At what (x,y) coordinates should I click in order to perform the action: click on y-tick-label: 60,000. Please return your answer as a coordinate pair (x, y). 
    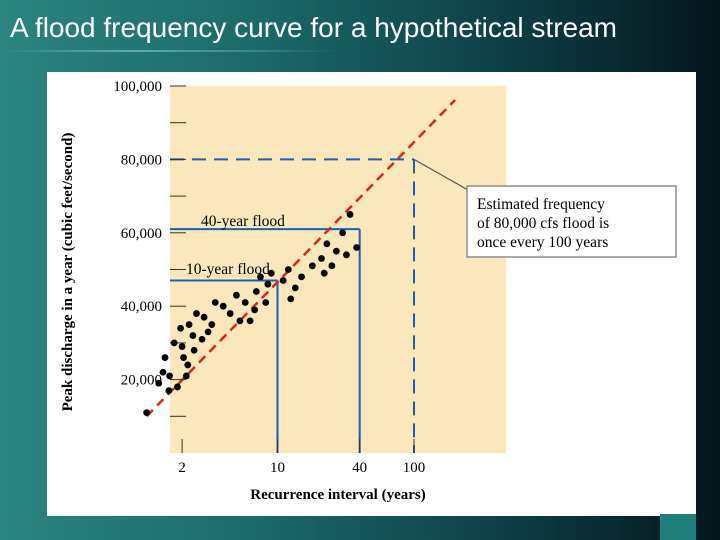
    Looking at the image, I should click on (141, 234).